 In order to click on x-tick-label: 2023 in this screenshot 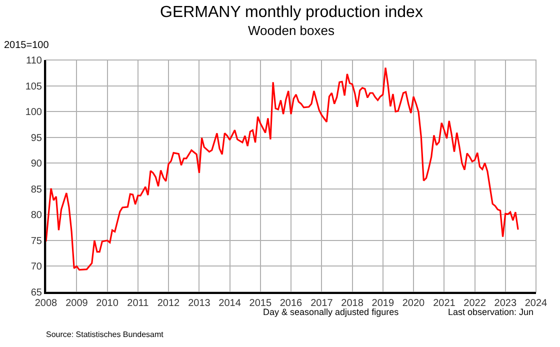, I will do `click(505, 303)`.